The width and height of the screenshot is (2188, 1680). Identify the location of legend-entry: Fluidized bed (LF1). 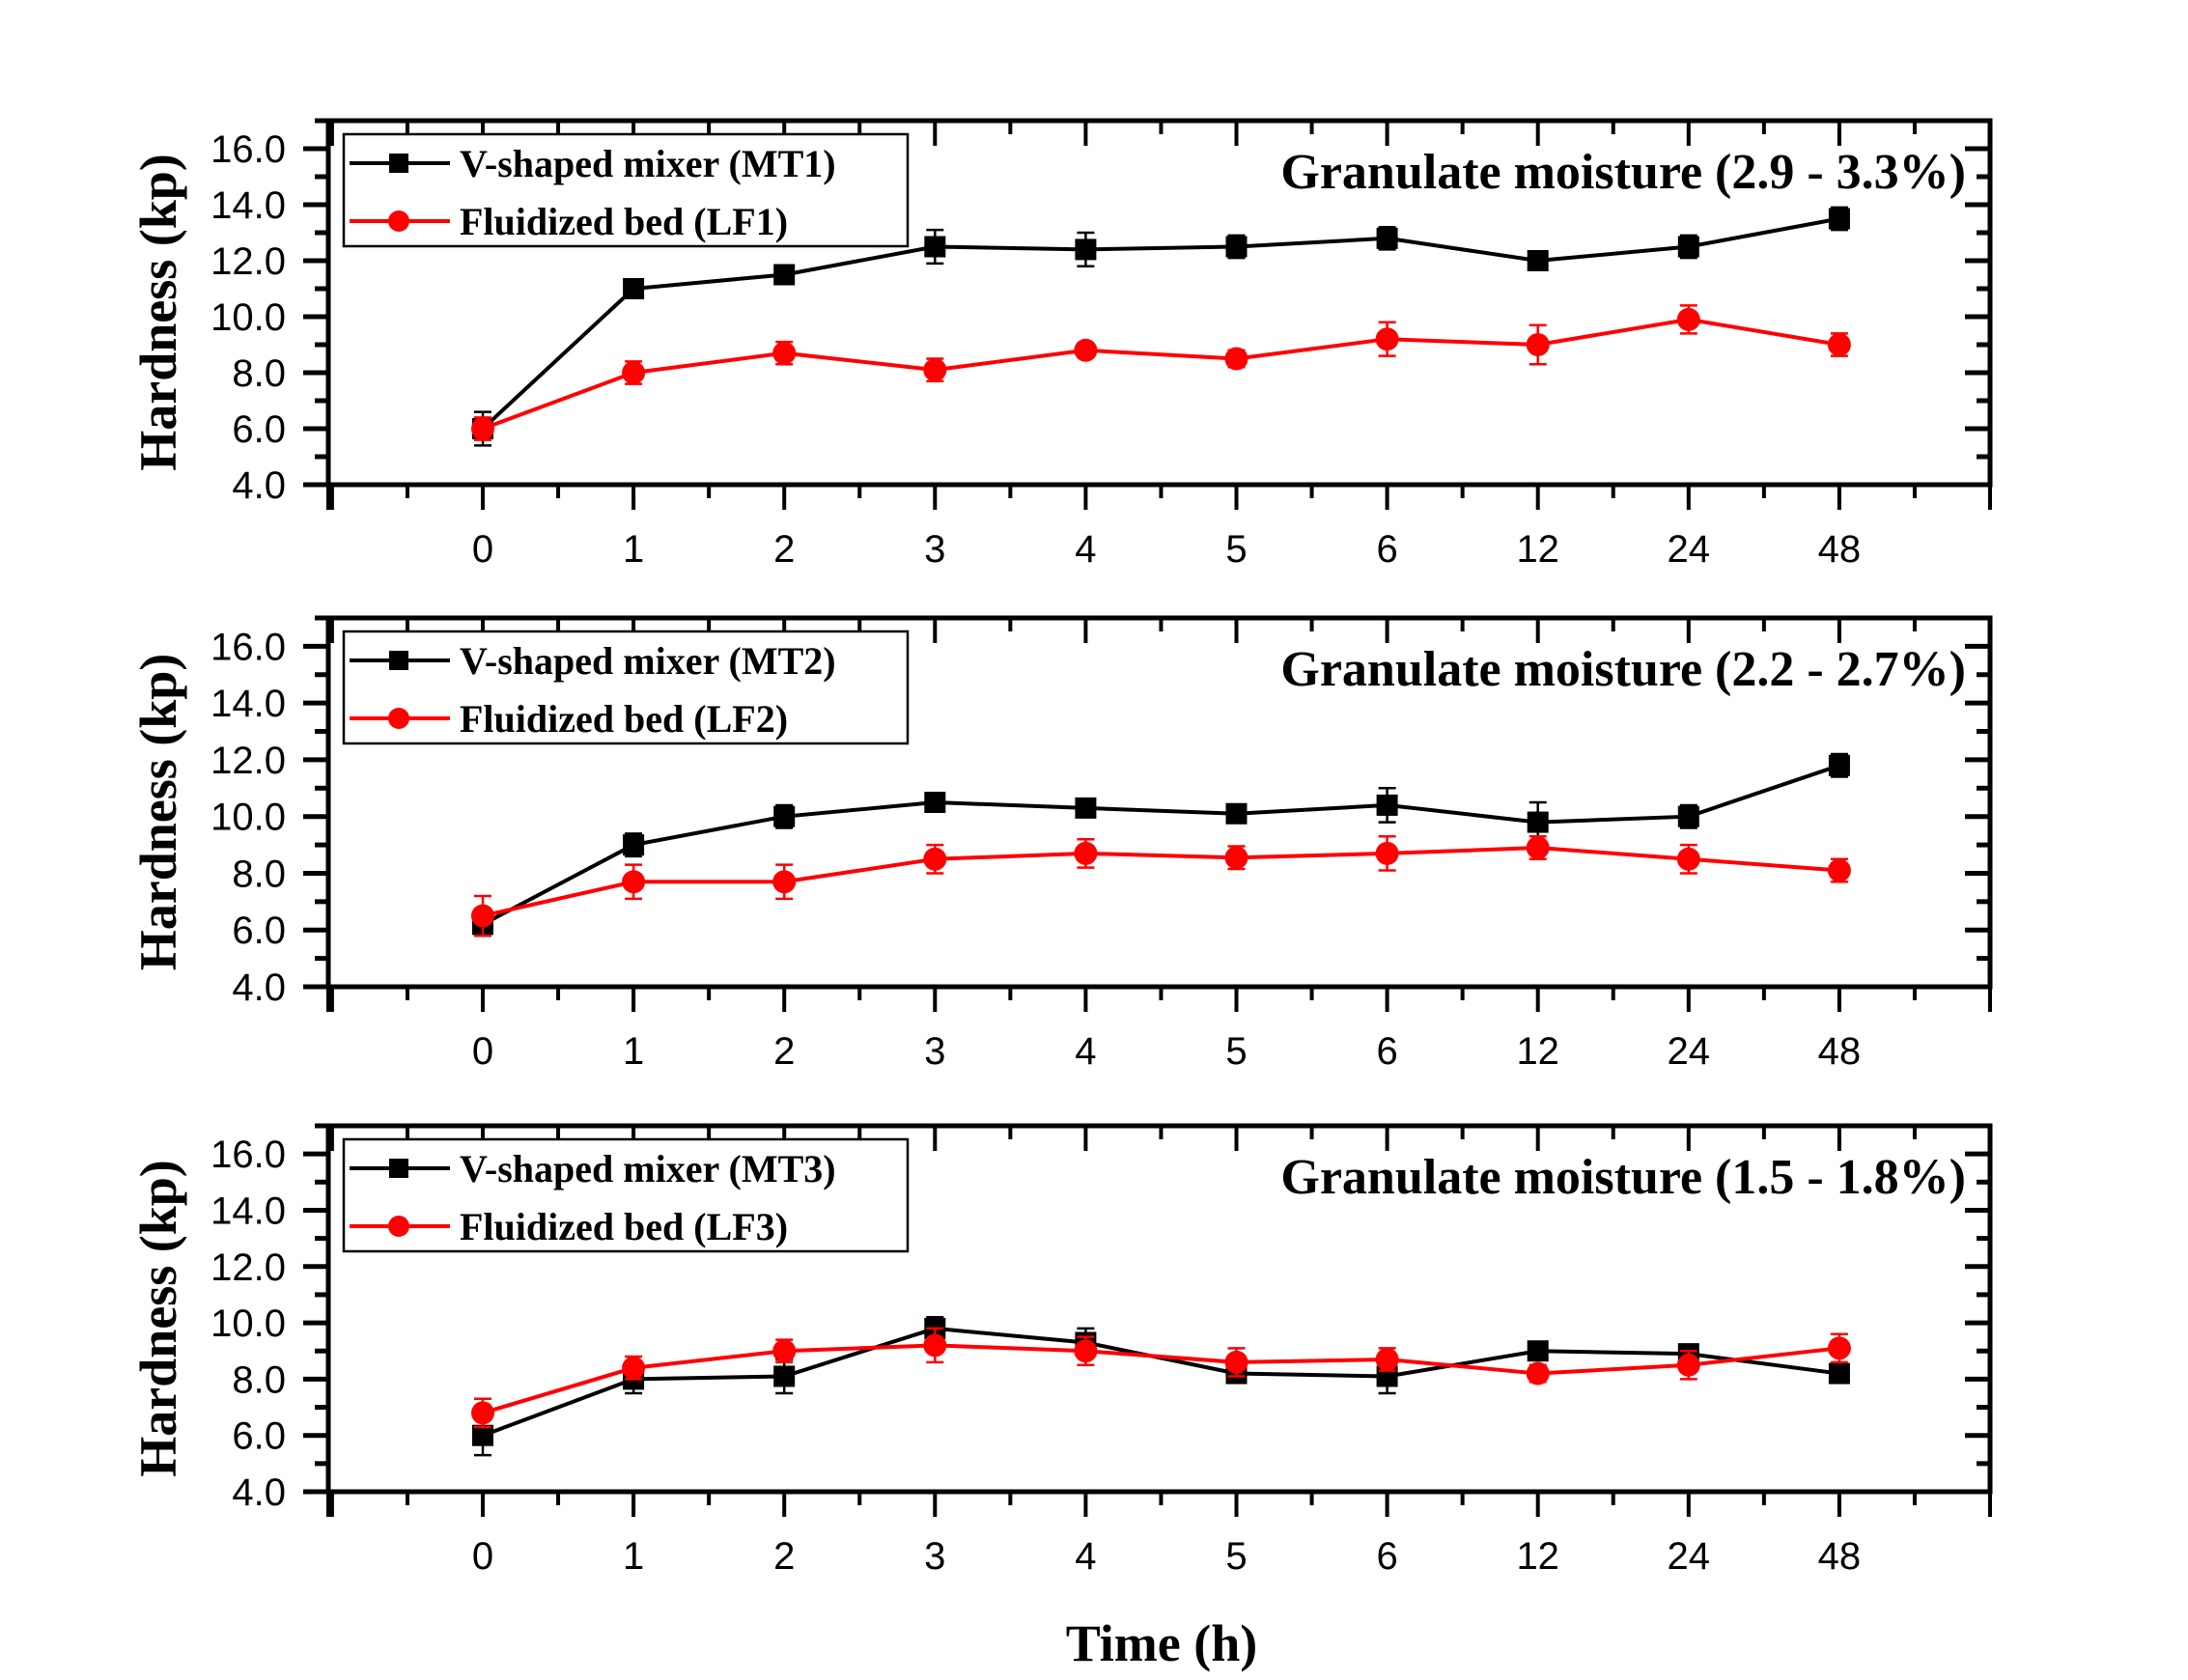
(569, 222).